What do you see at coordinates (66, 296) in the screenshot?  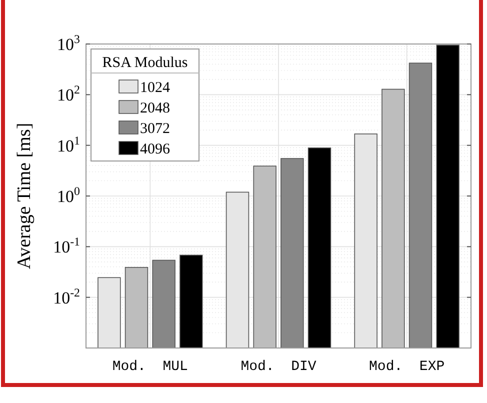 I see `y-tick-label: 10$^{-2}$` at bounding box center [66, 296].